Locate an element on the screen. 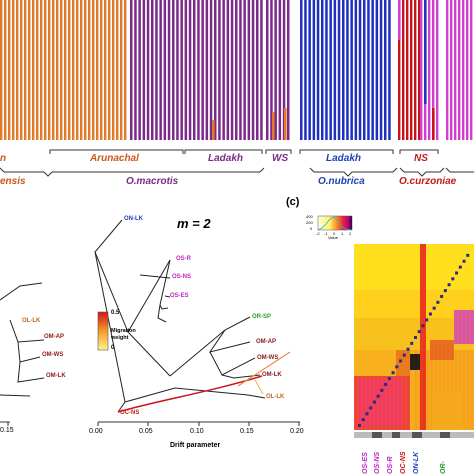  panel-a-group-lines is located at coordinates (237, 163).